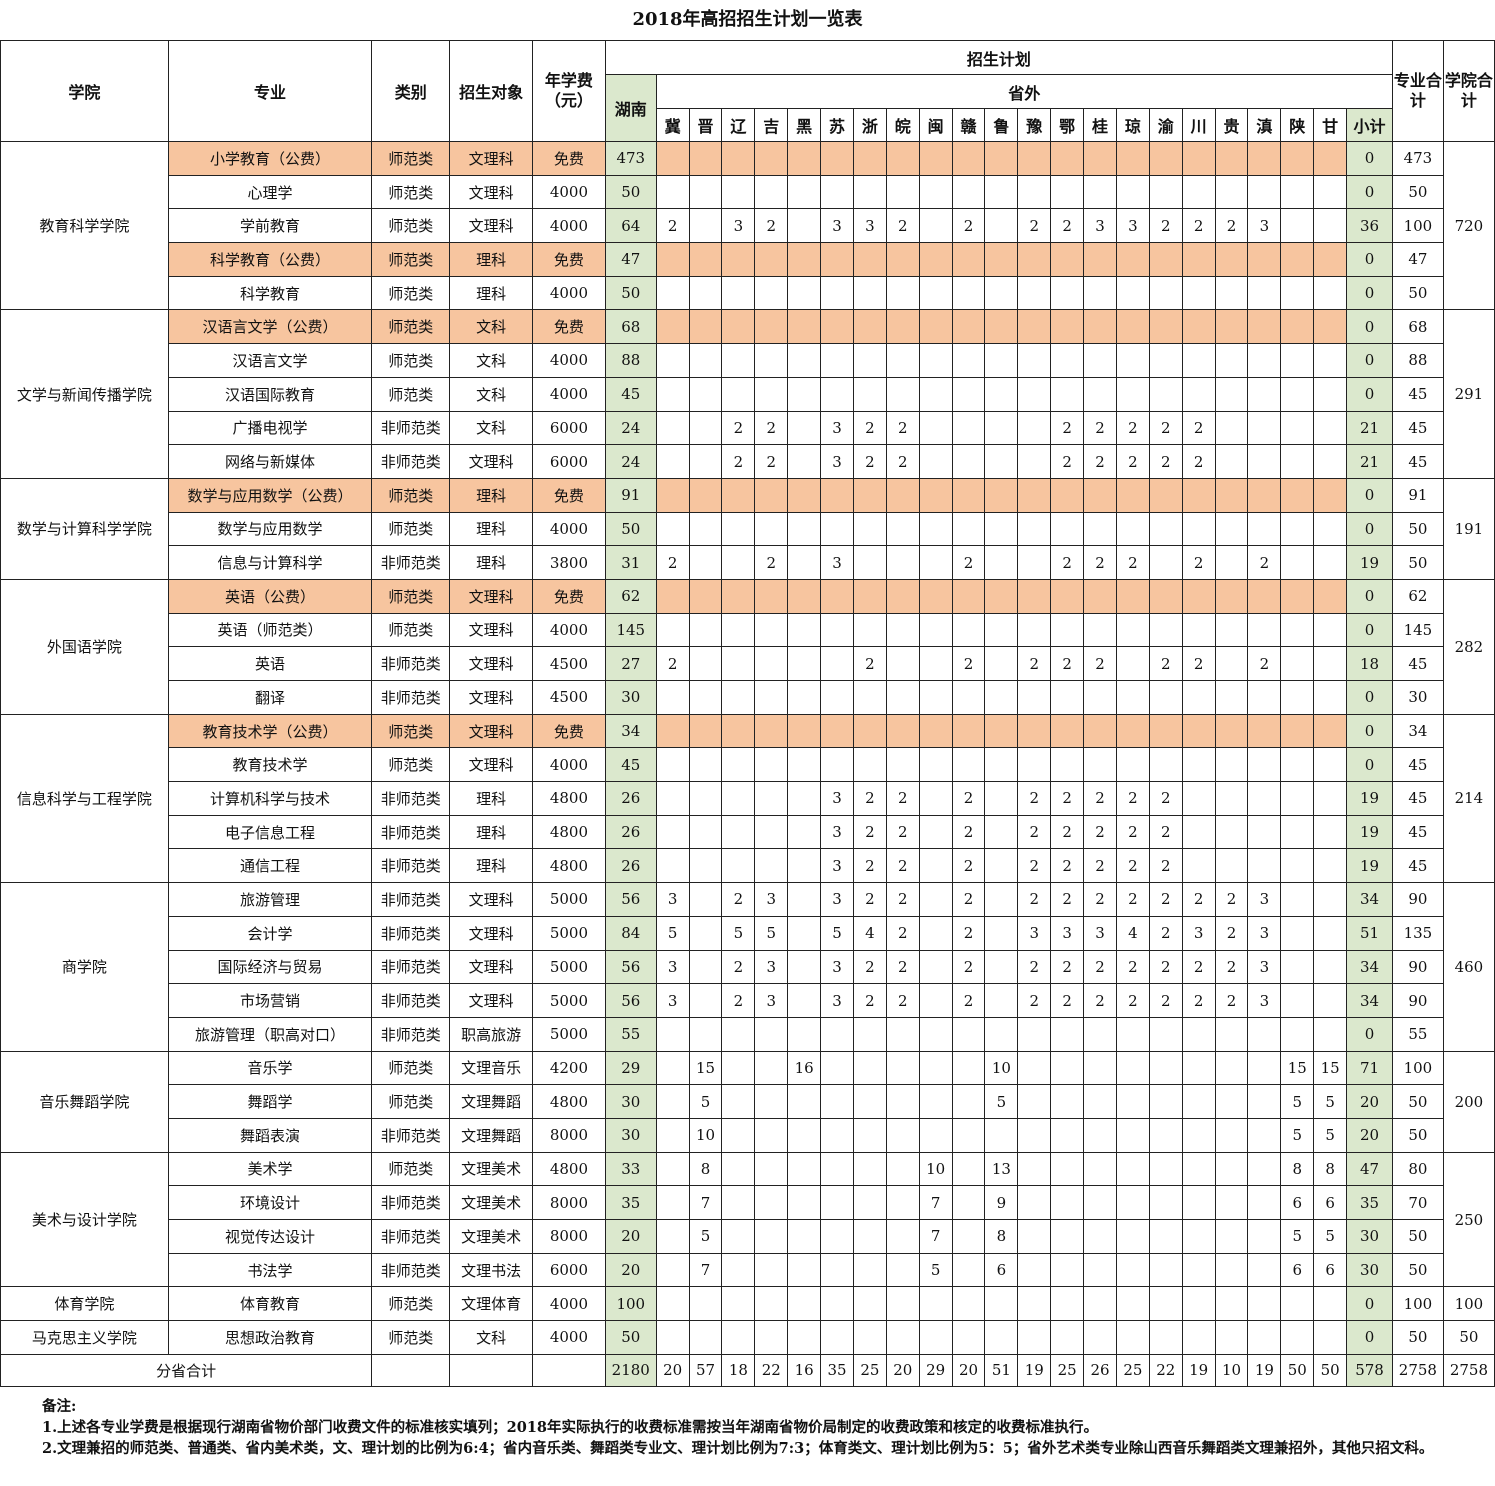 Image resolution: width=1495 pixels, height=1486 pixels. What do you see at coordinates (84, 91) in the screenshot?
I see `header-college: 学院` at bounding box center [84, 91].